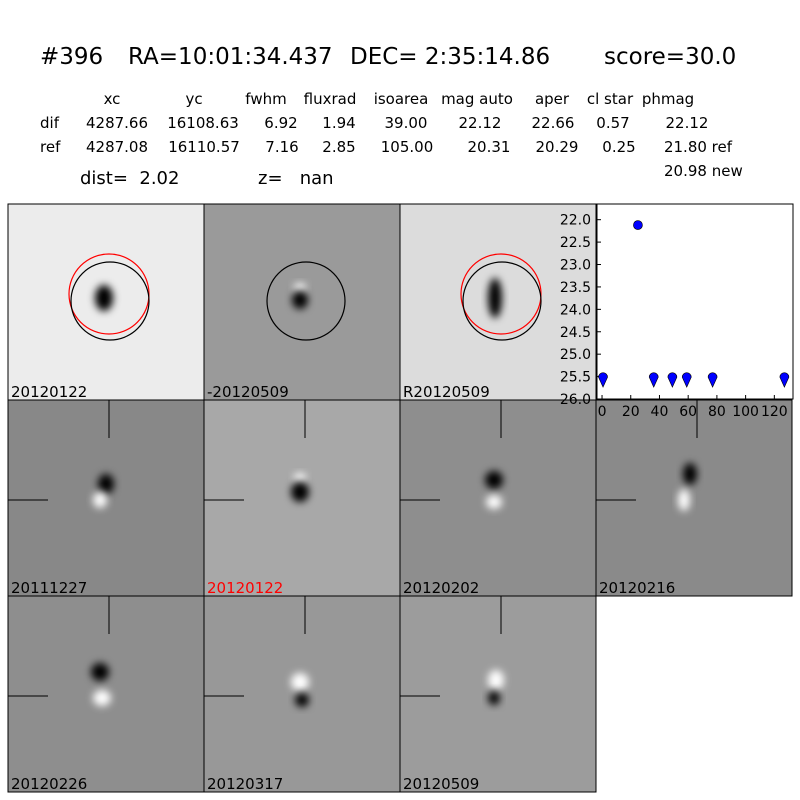 The height and width of the screenshot is (800, 800). I want to click on stamp-label: 20120317, so click(245, 784).